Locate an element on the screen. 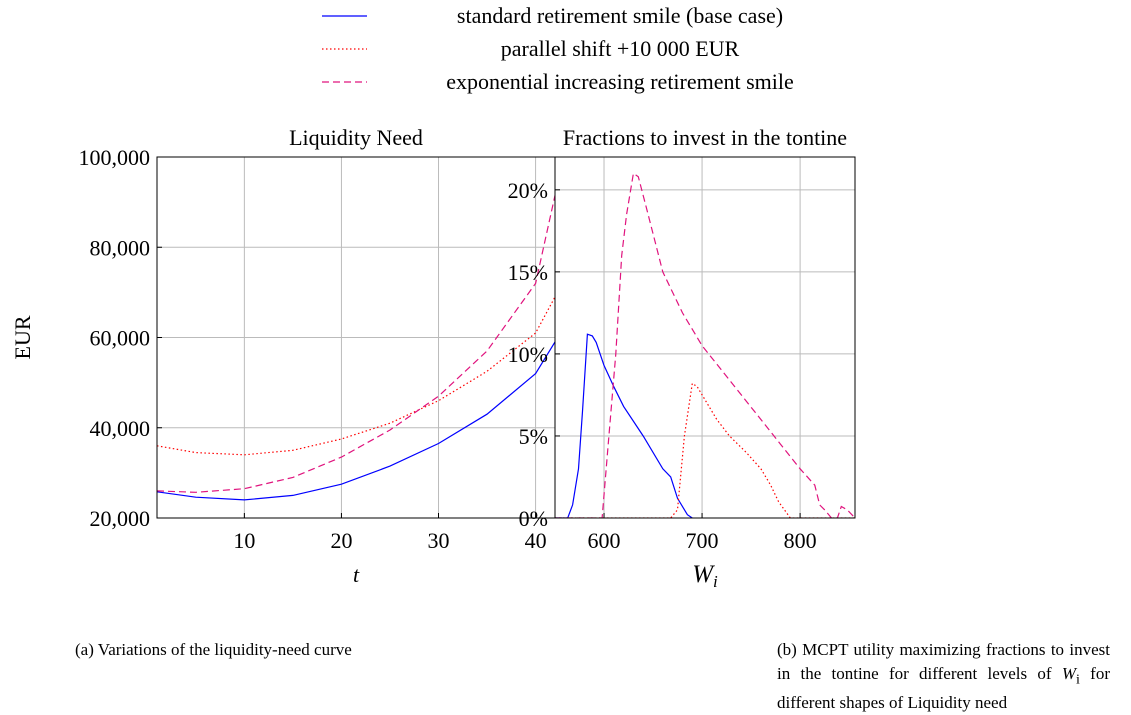  legend-label: parallel shift +10 000 EUR is located at coordinates (620, 48).